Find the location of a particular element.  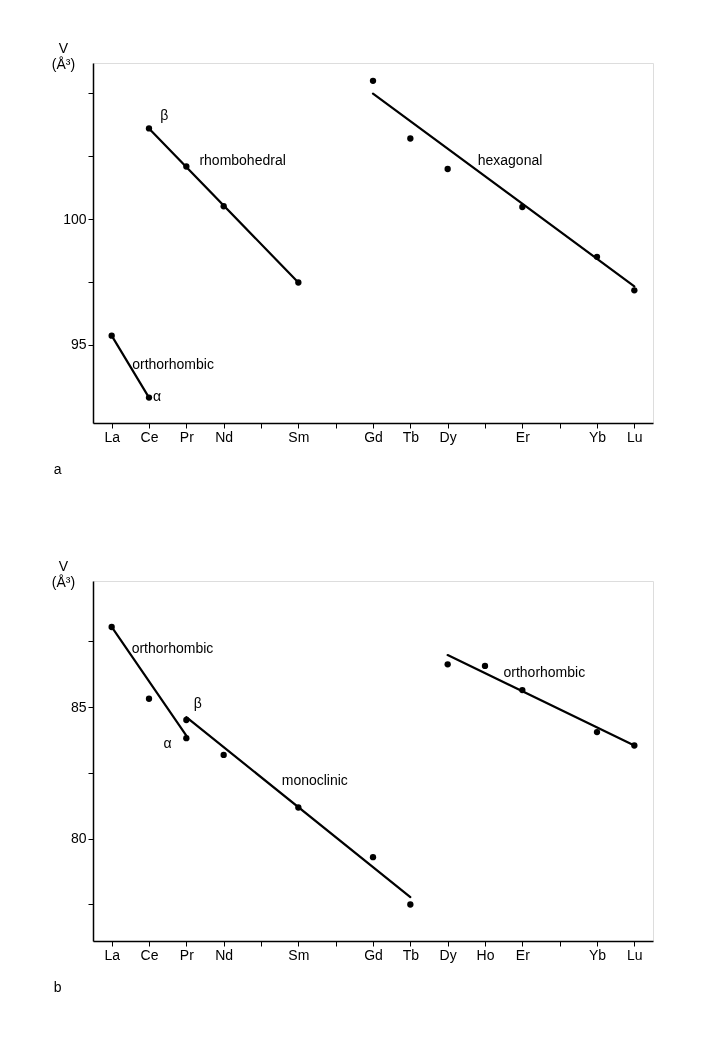

y-tick-label: 85 is located at coordinates (78, 706).